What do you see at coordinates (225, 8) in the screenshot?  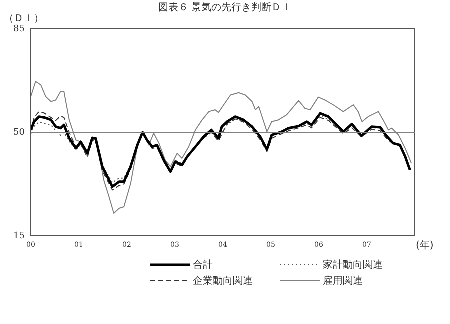 I see `chart-title: 図表６ 景気の先行き判断ＤＩ` at bounding box center [225, 8].